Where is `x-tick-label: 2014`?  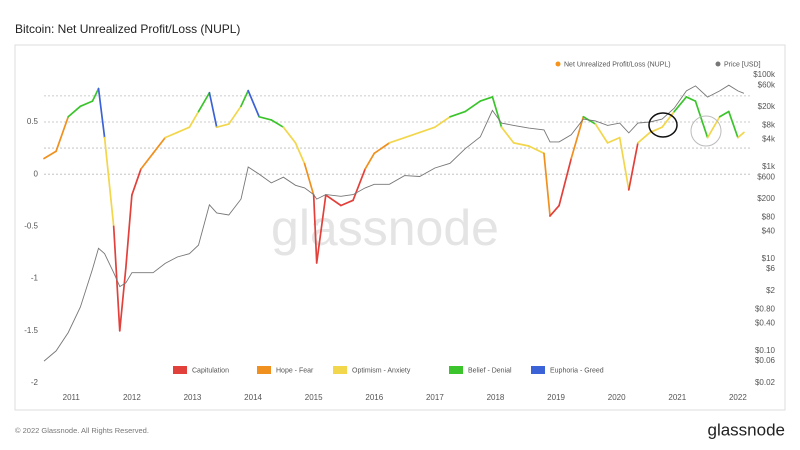 x-tick-label: 2014 is located at coordinates (253, 397).